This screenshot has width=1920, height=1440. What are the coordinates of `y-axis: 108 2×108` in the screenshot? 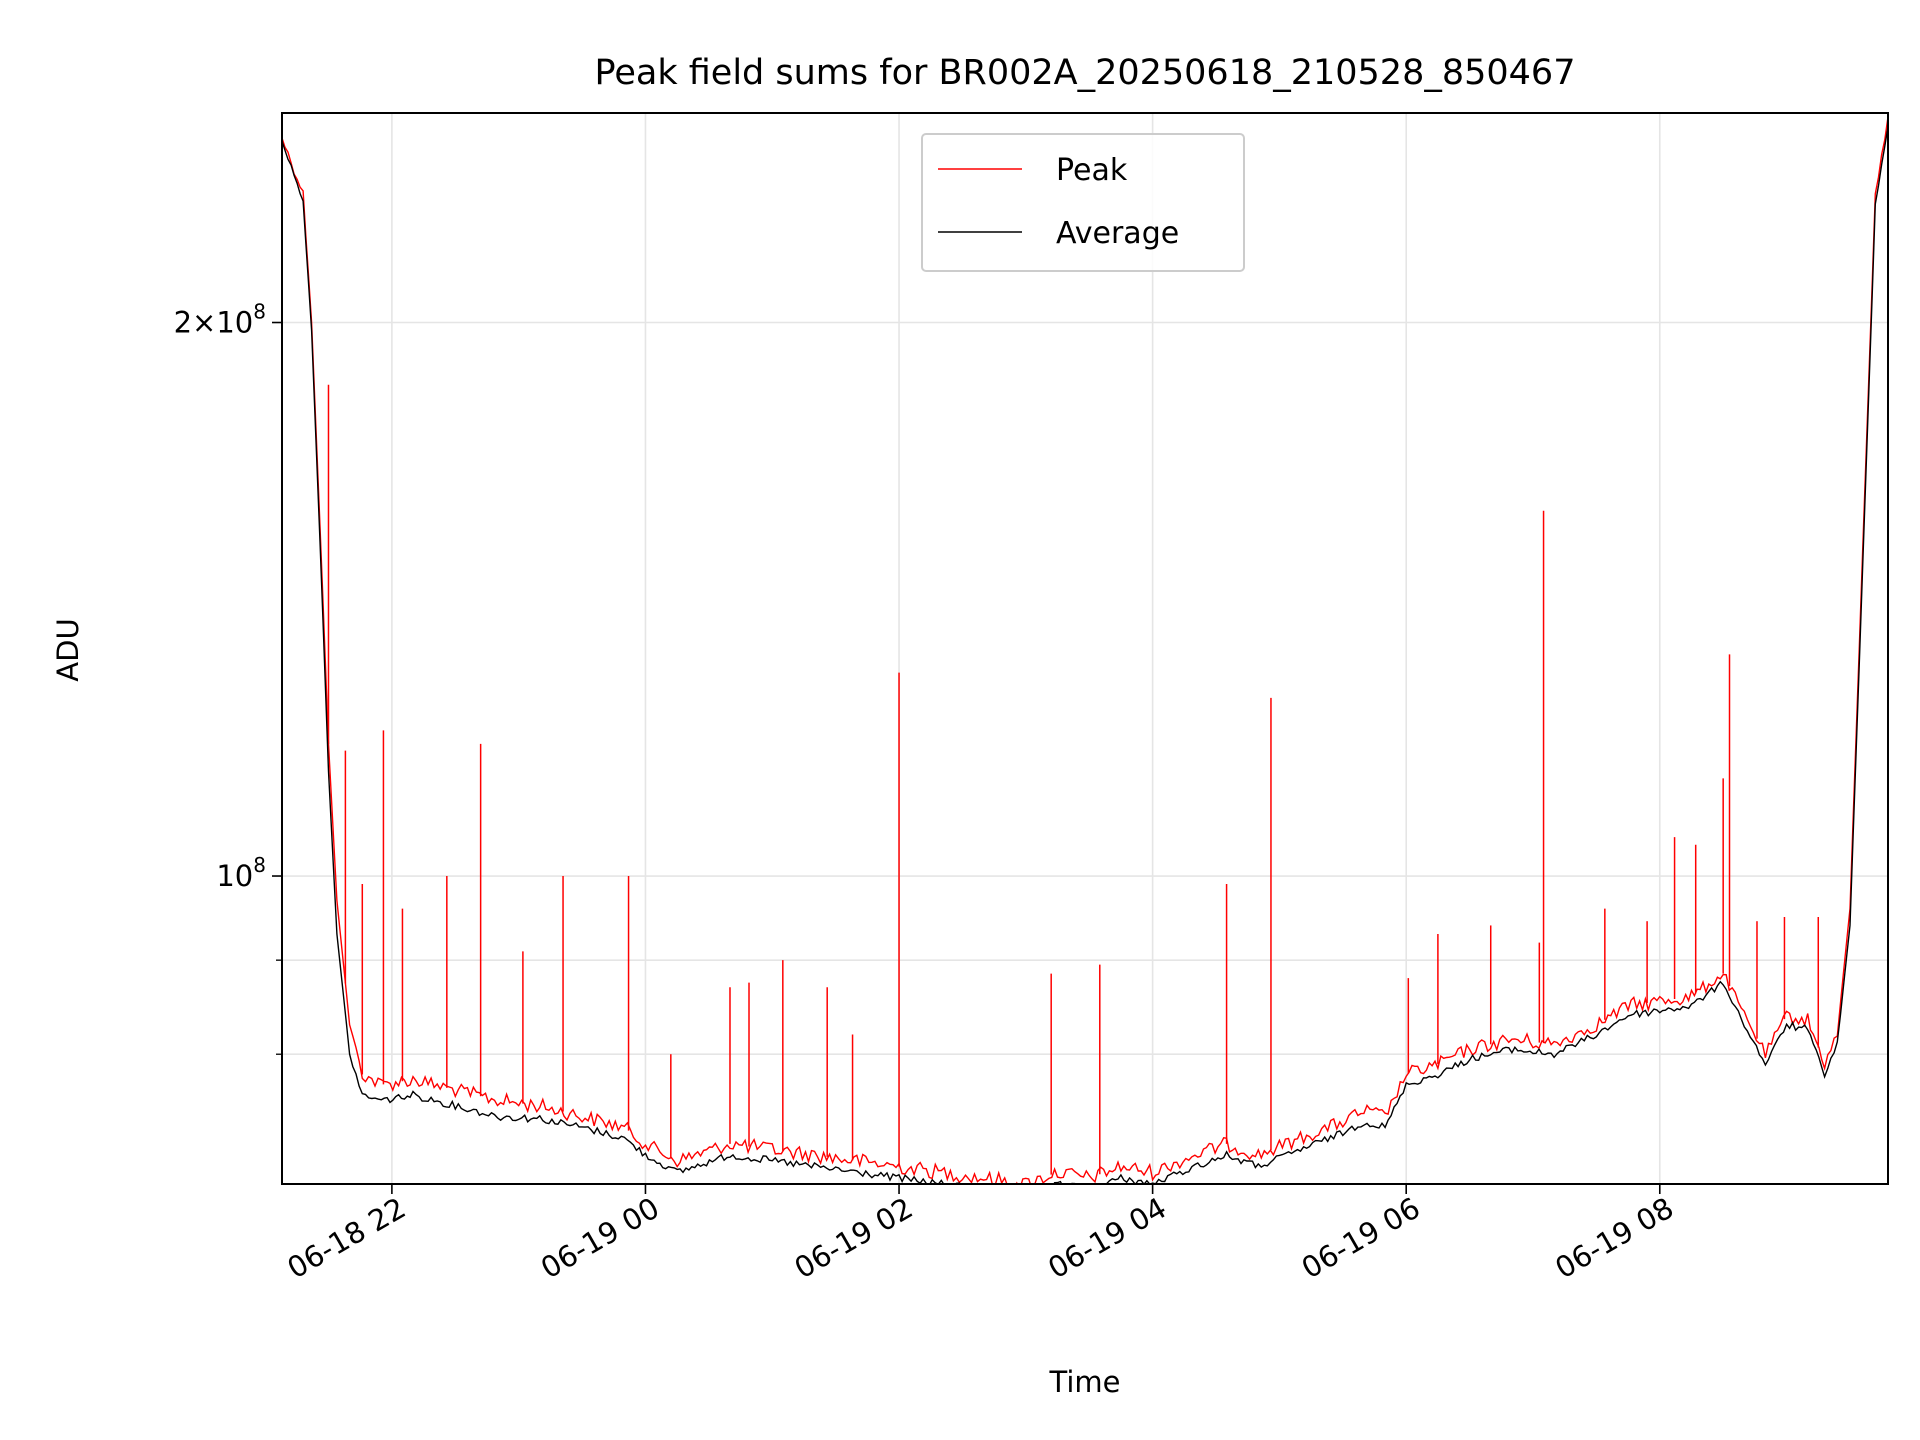 It's located at (228, 677).